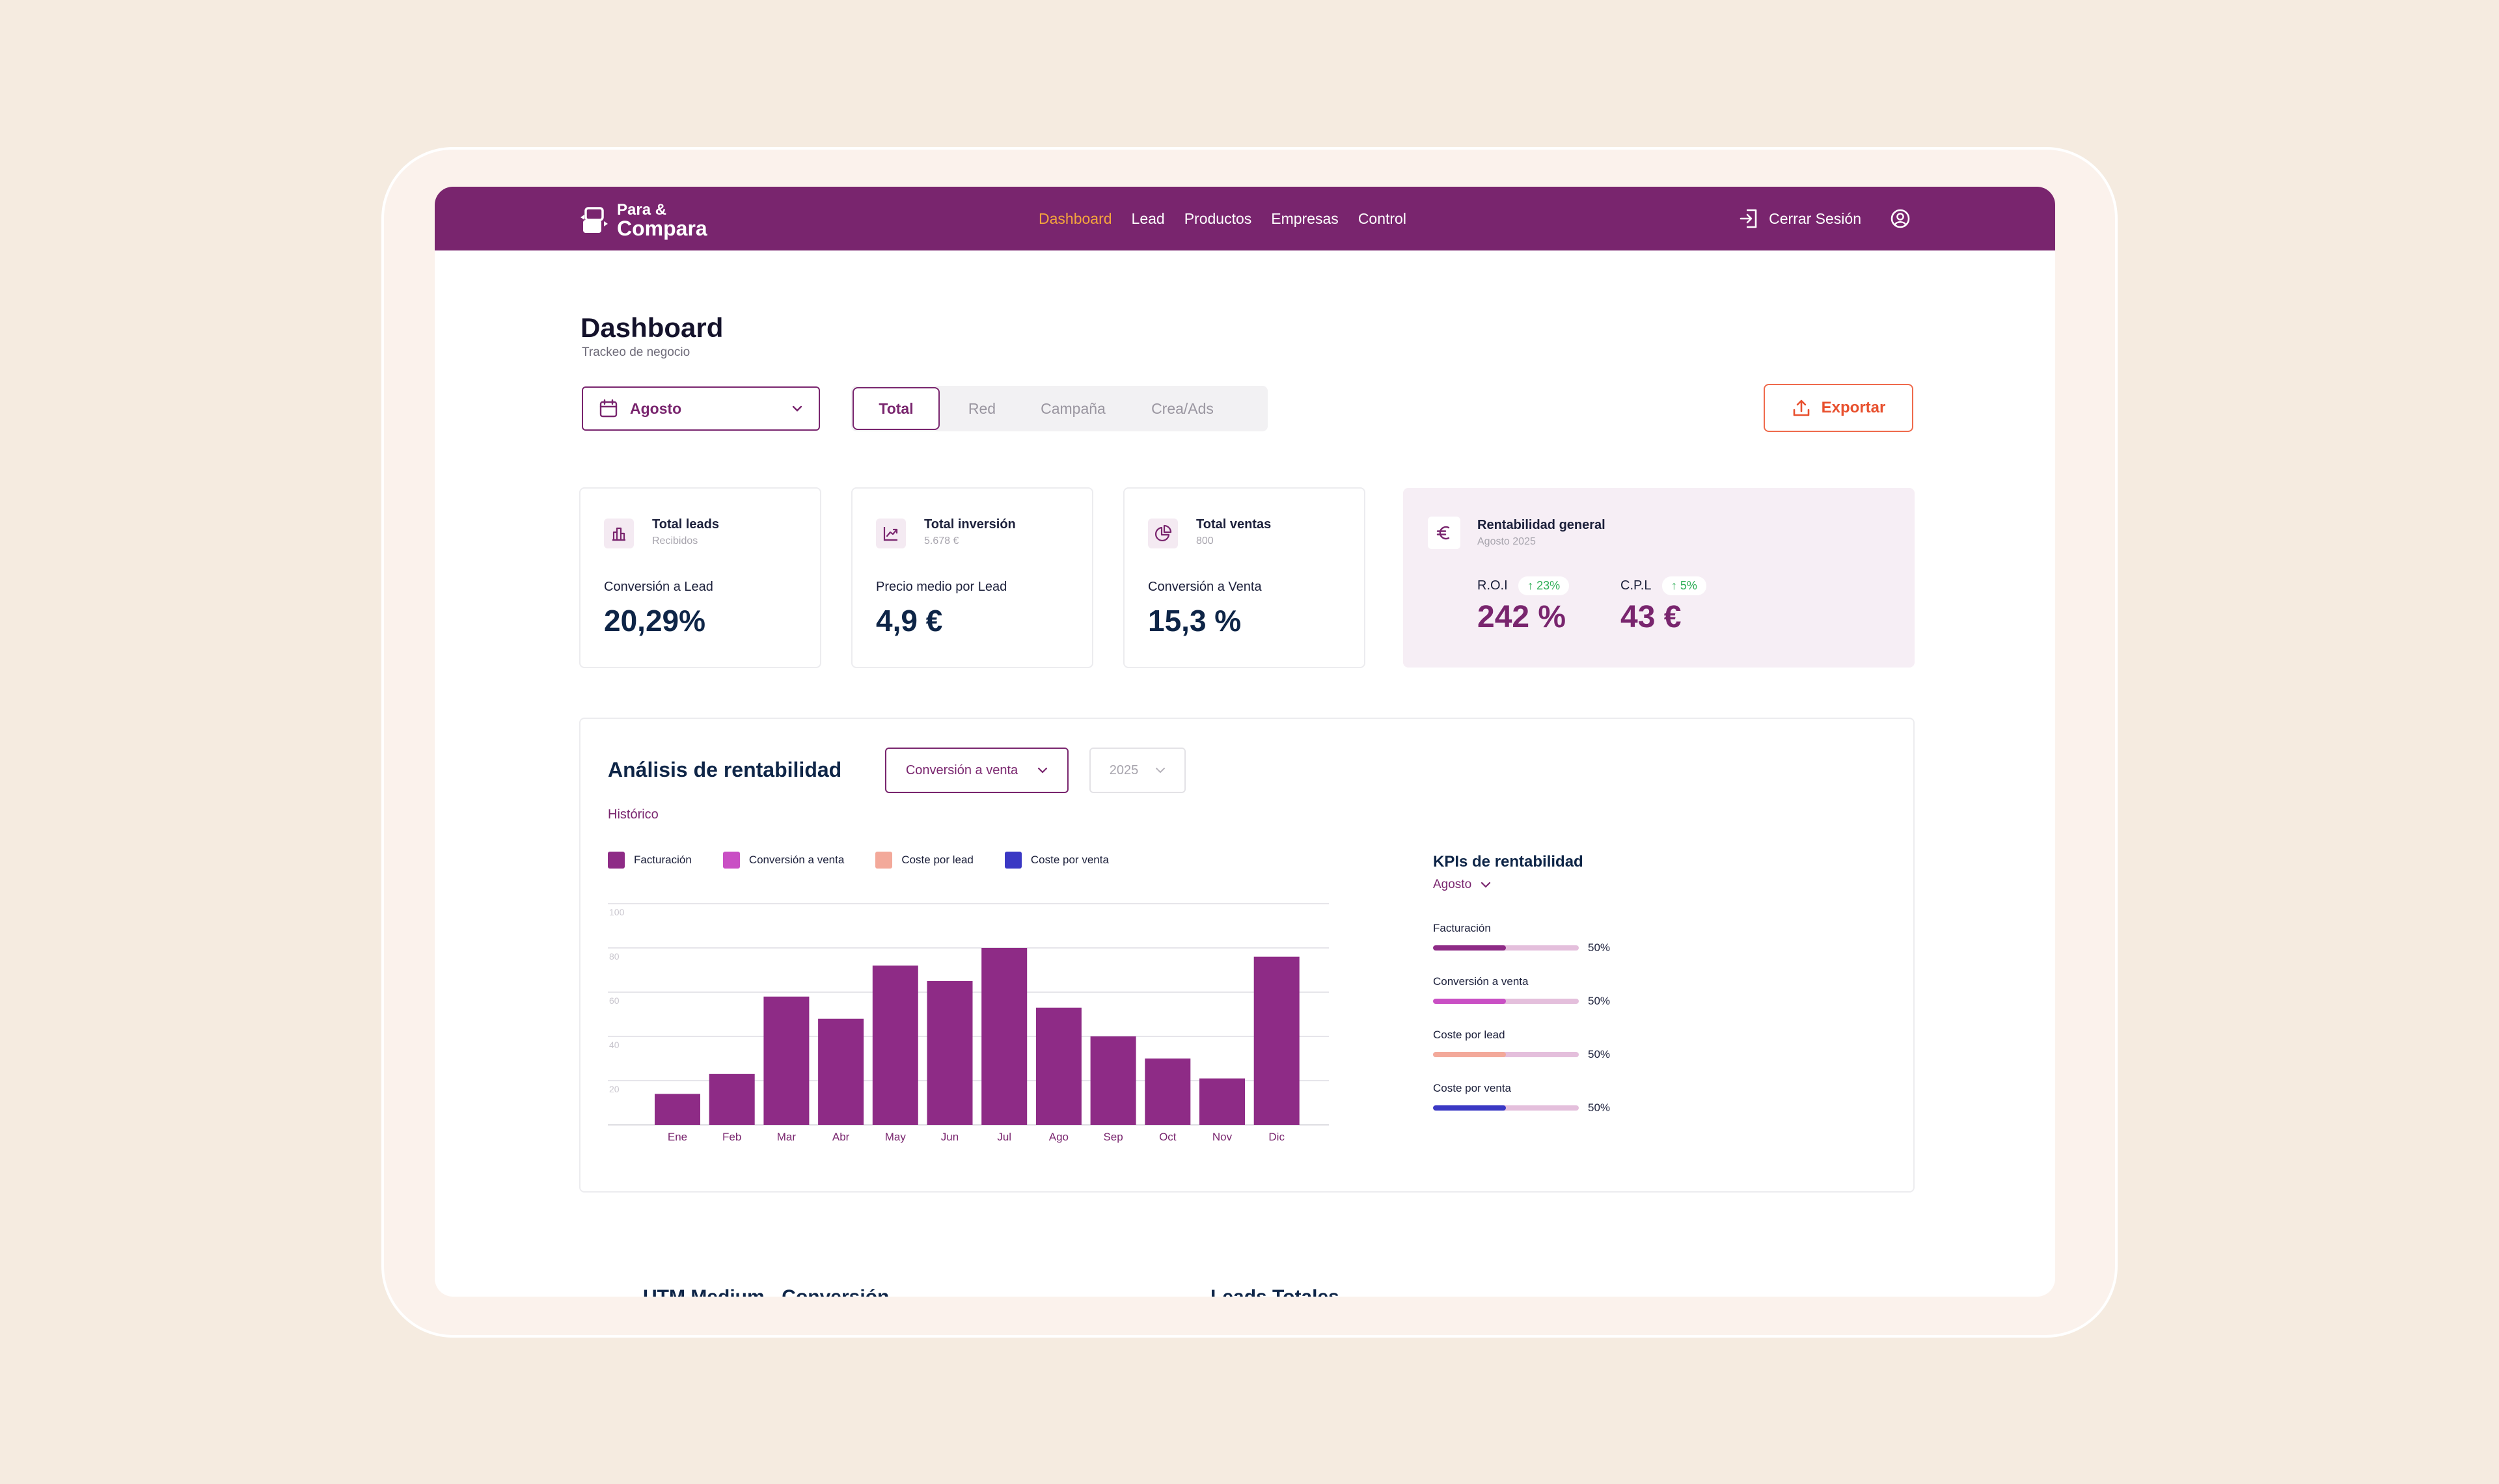  I want to click on roi-value: 242 %, so click(1521, 617).